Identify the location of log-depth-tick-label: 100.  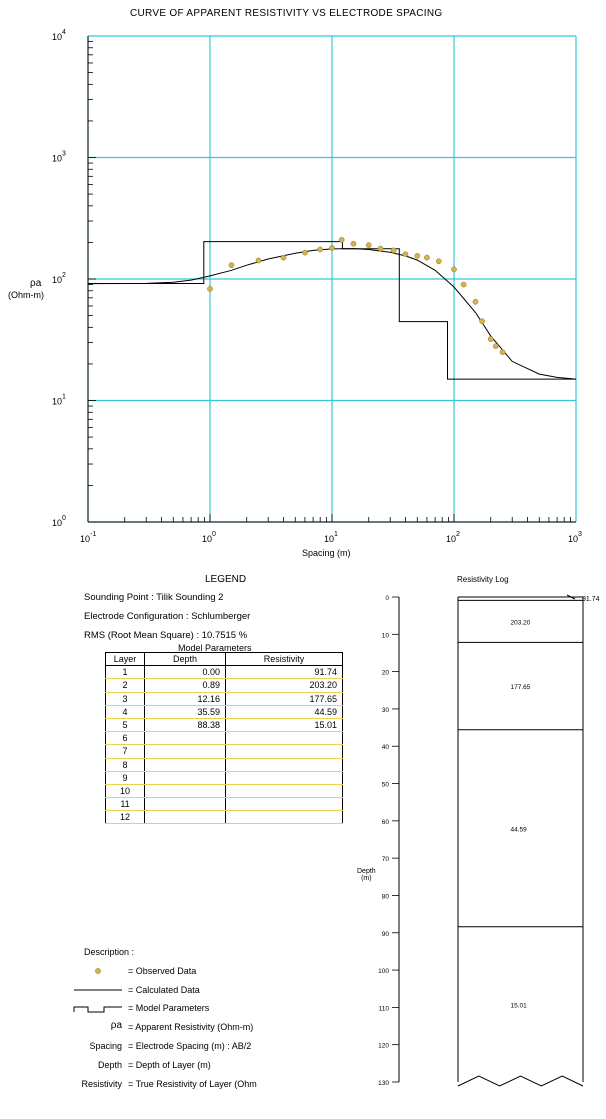
(383, 971).